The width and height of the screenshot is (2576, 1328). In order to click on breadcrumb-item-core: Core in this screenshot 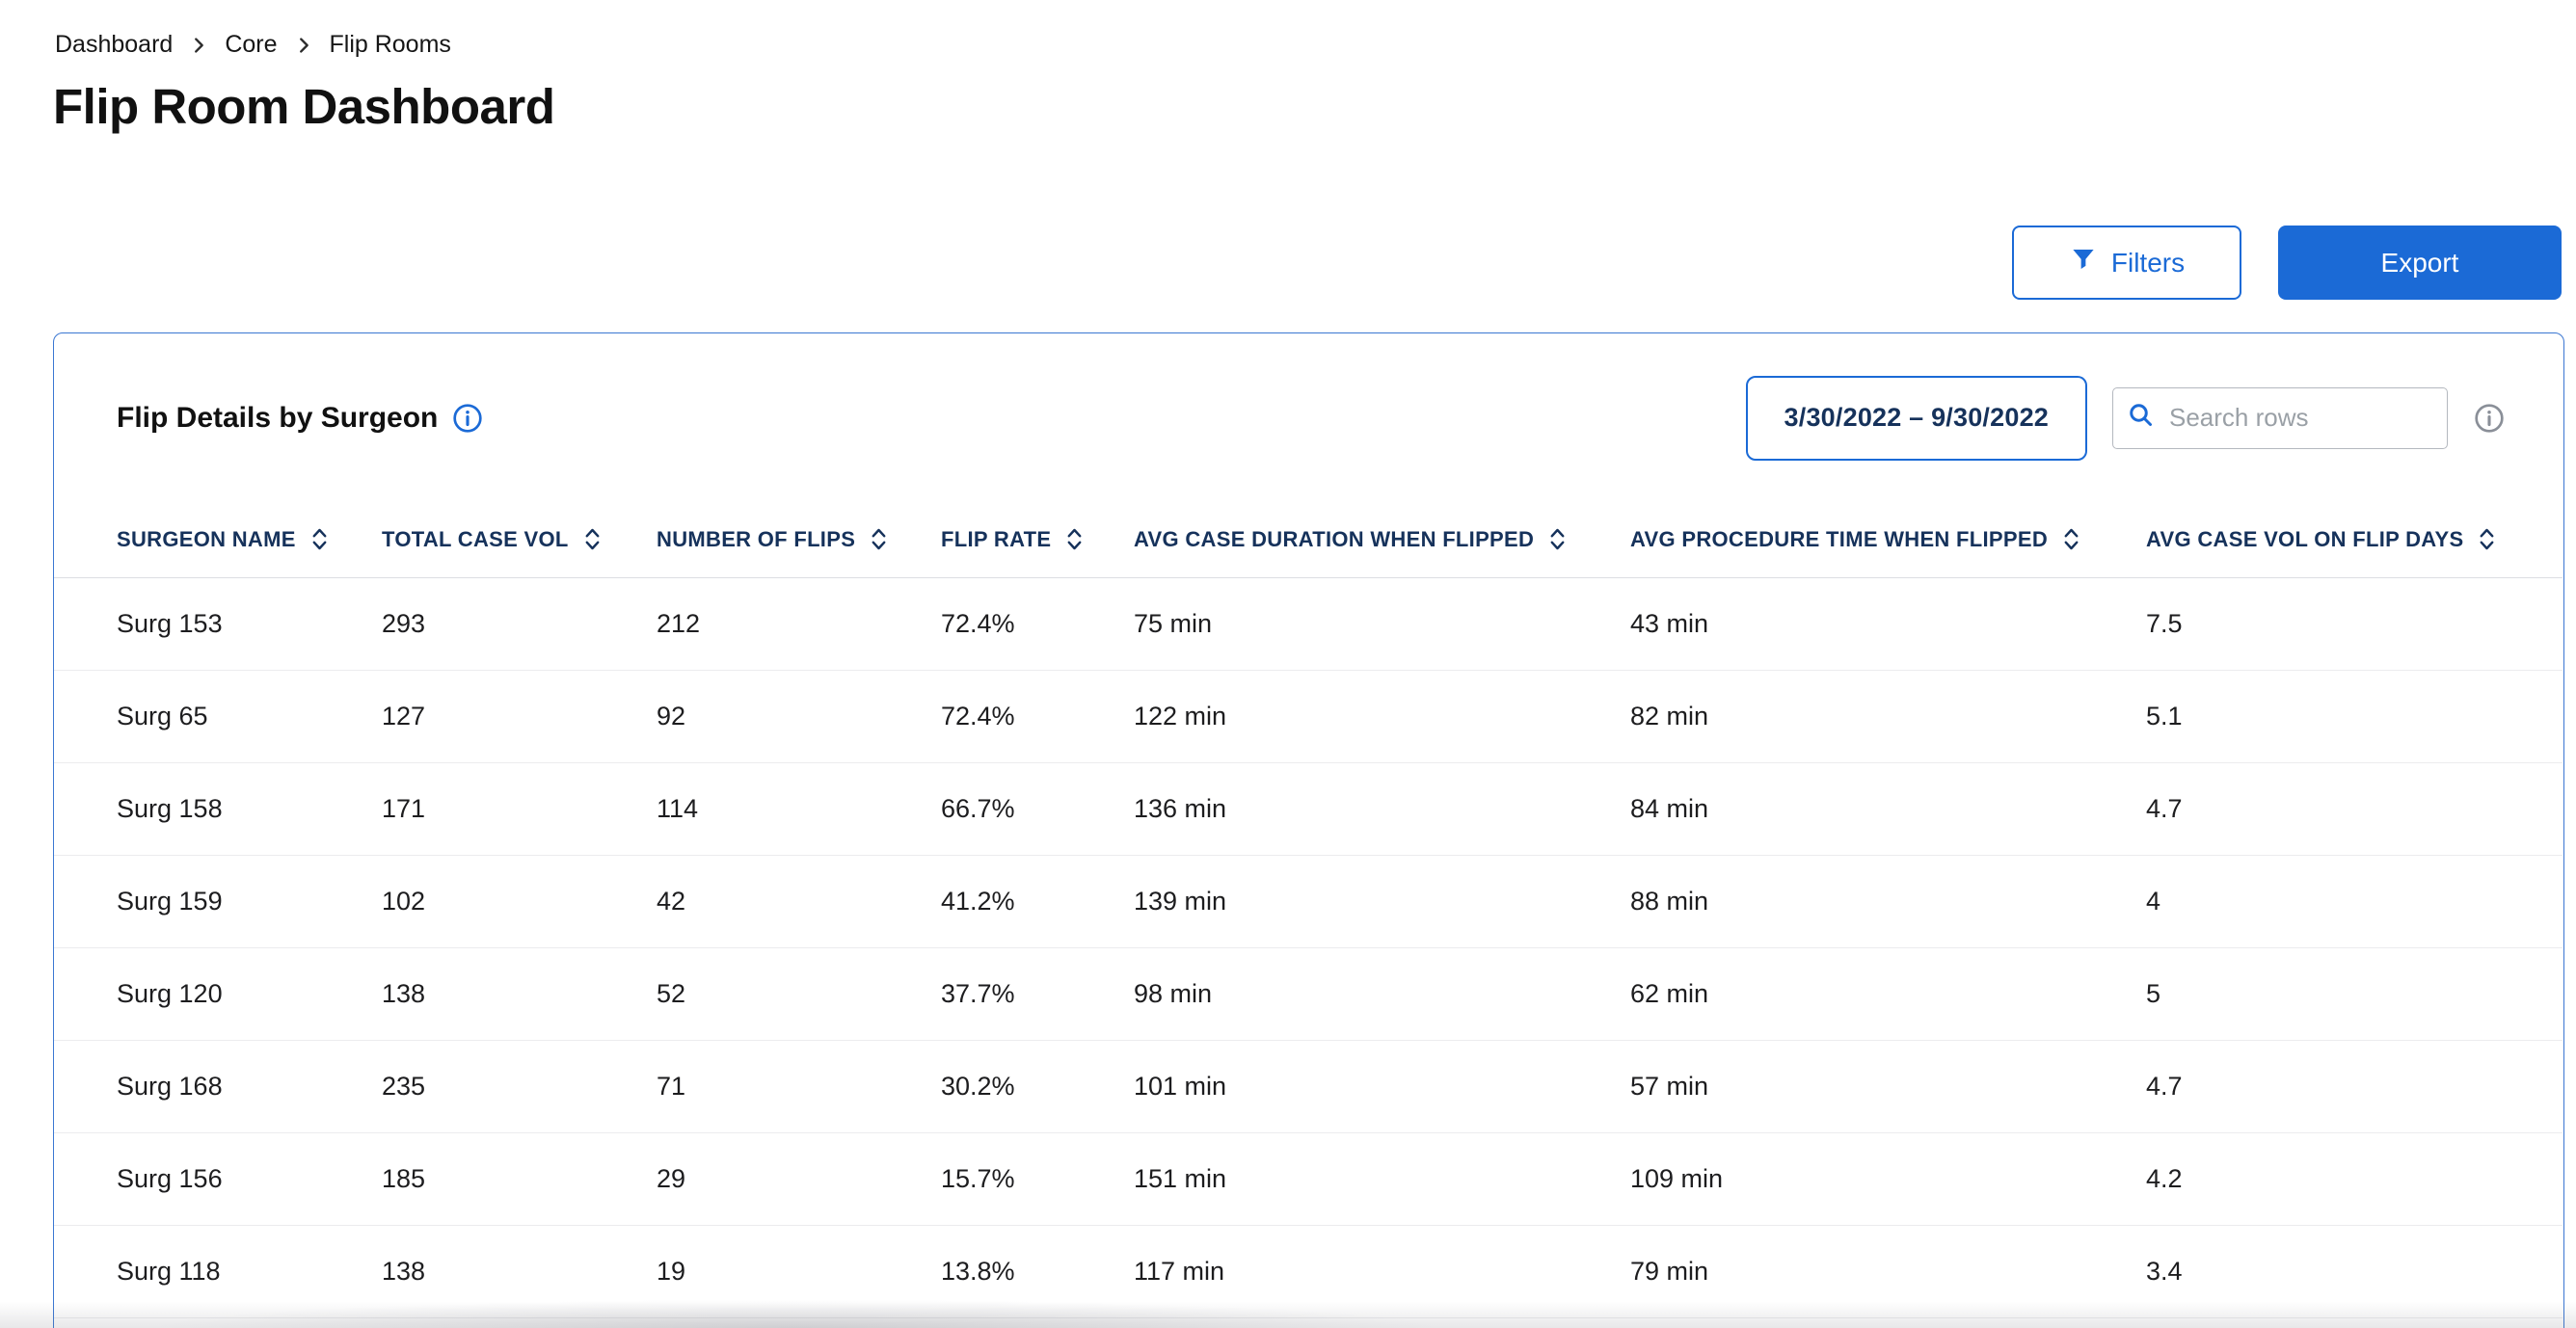, I will do `click(252, 44)`.